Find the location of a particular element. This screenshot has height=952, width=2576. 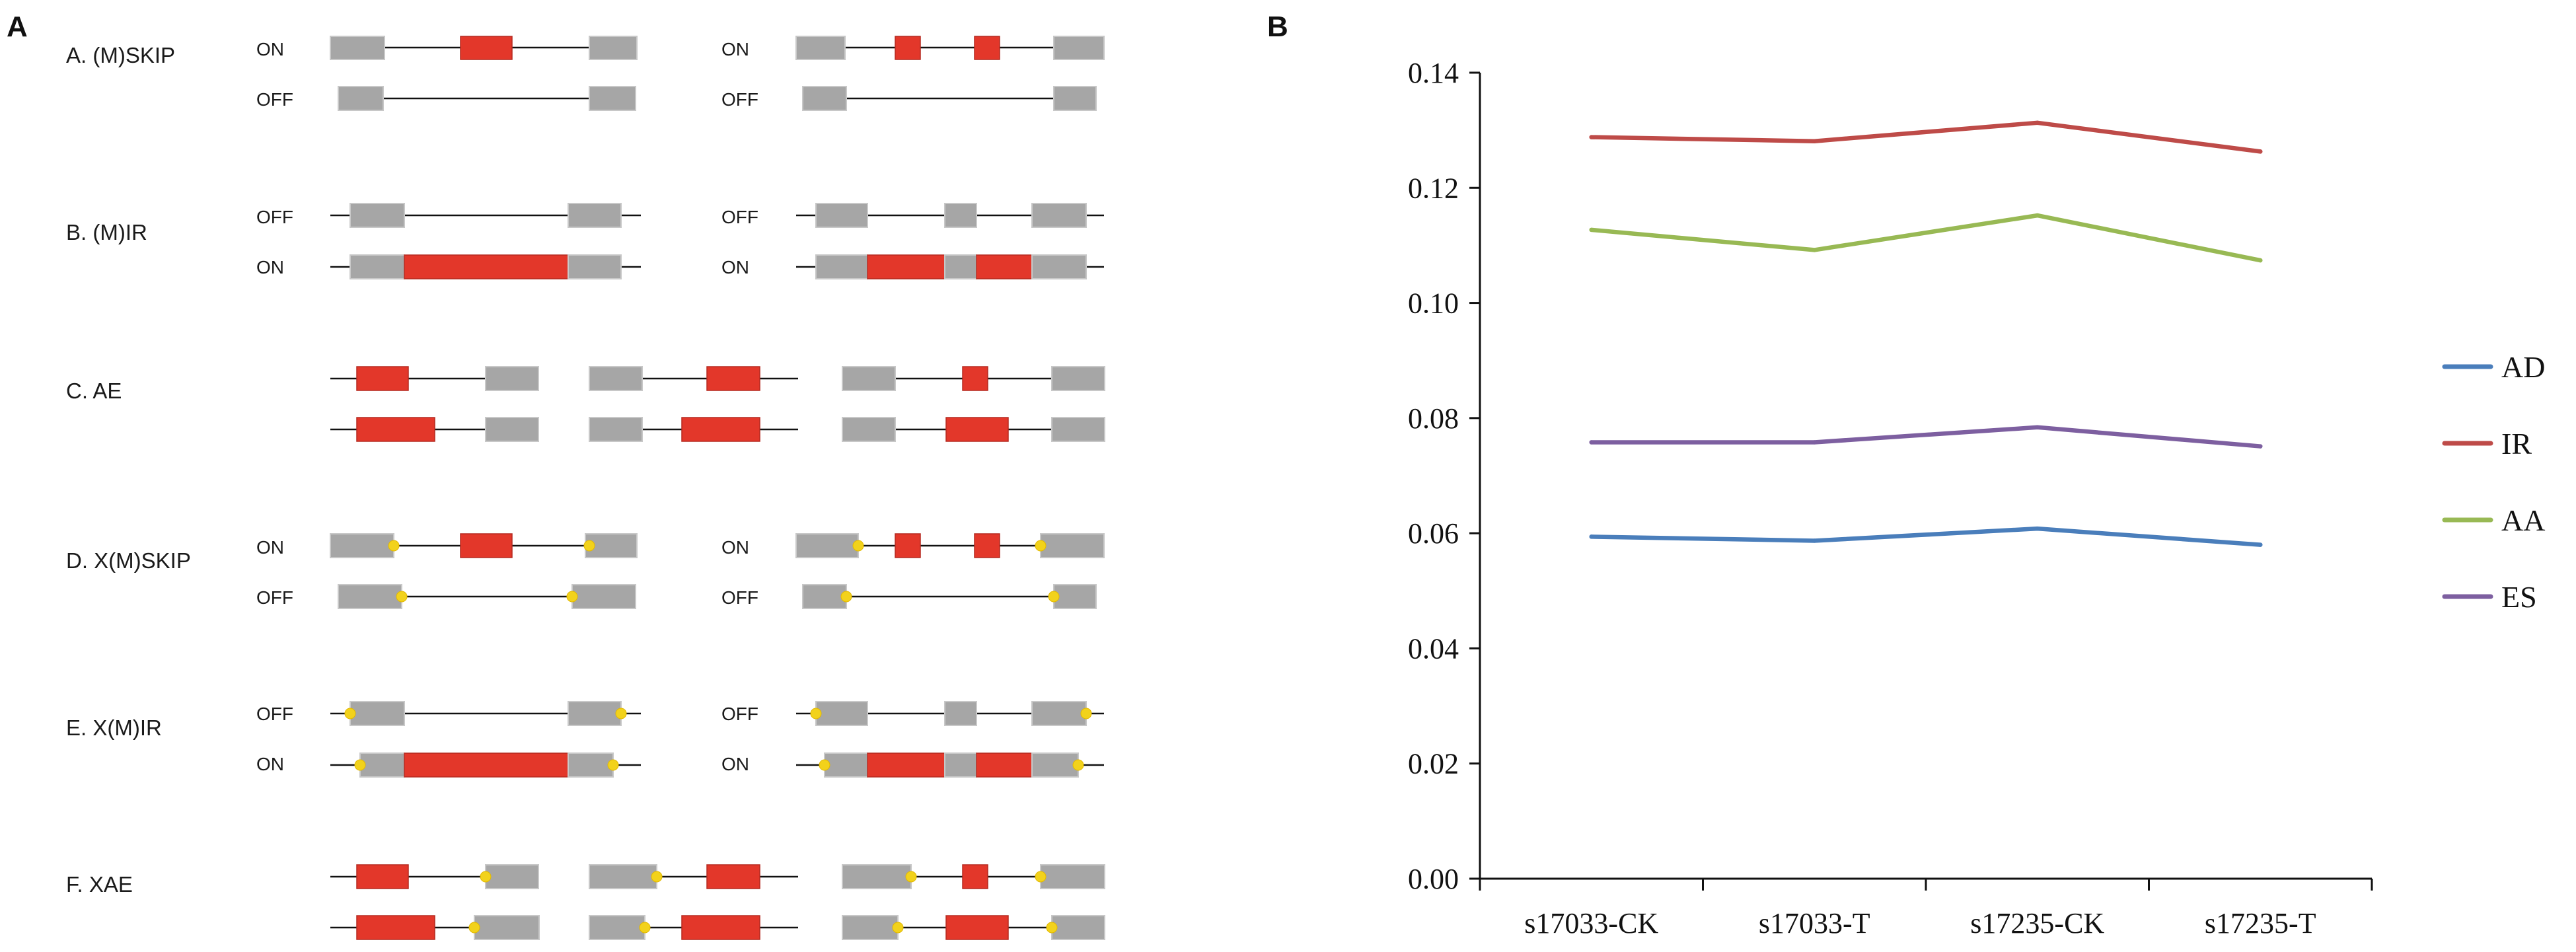

y-tick-label: 0.12 is located at coordinates (1433, 188).